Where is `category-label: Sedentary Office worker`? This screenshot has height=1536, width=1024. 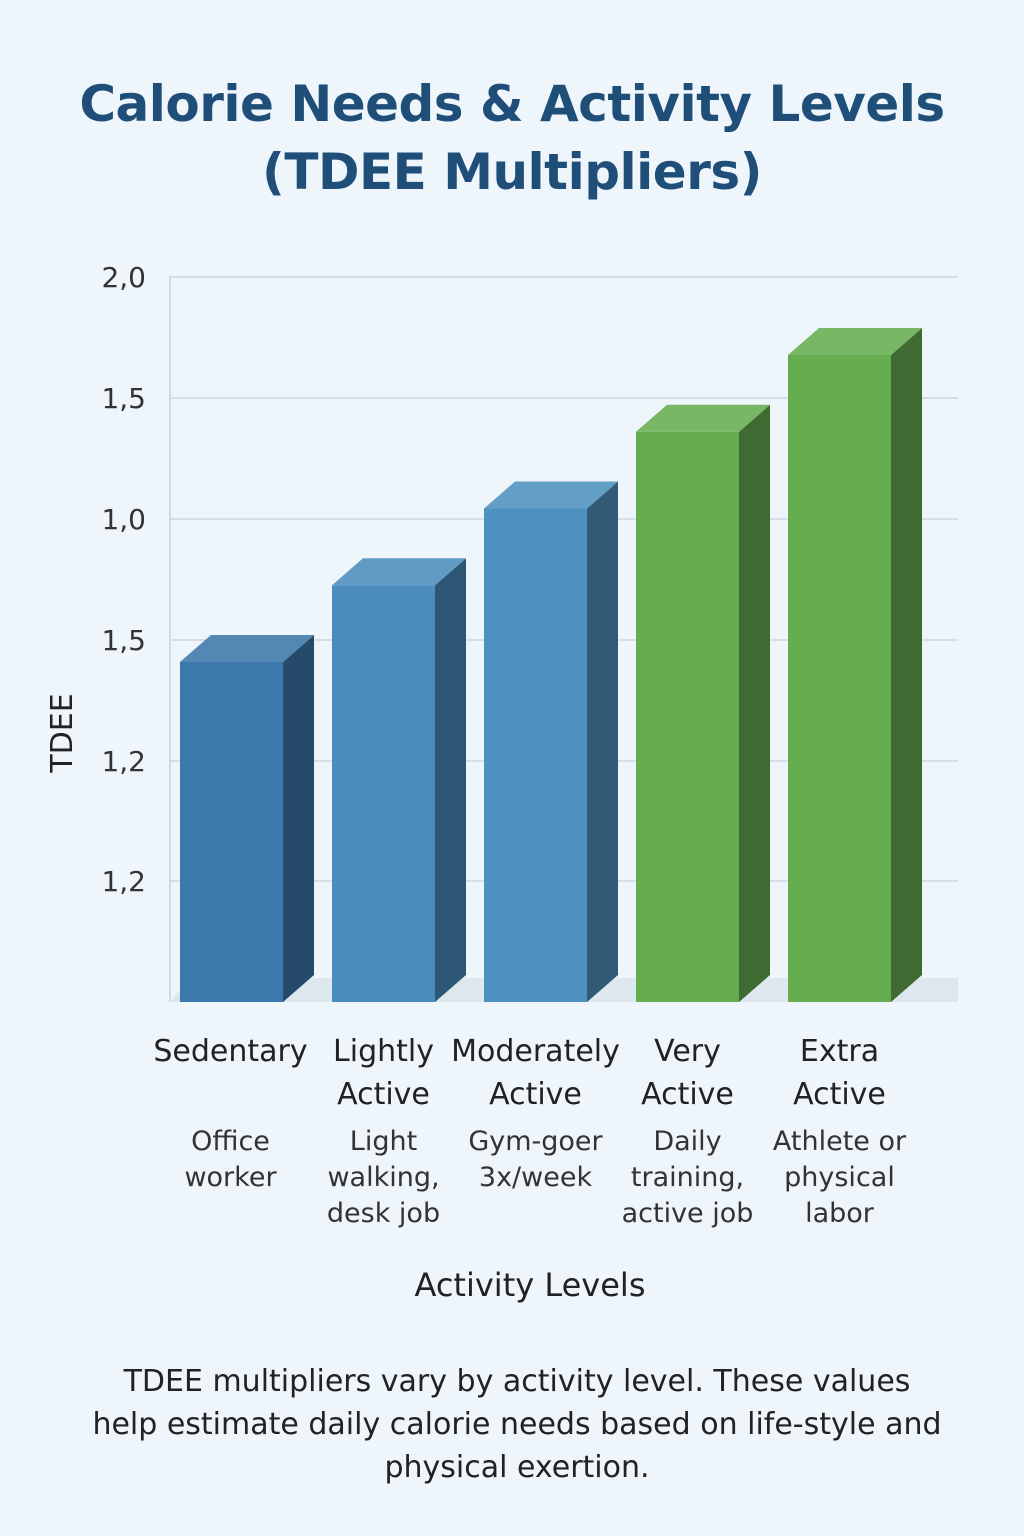 category-label: Sedentary Office worker is located at coordinates (231, 1113).